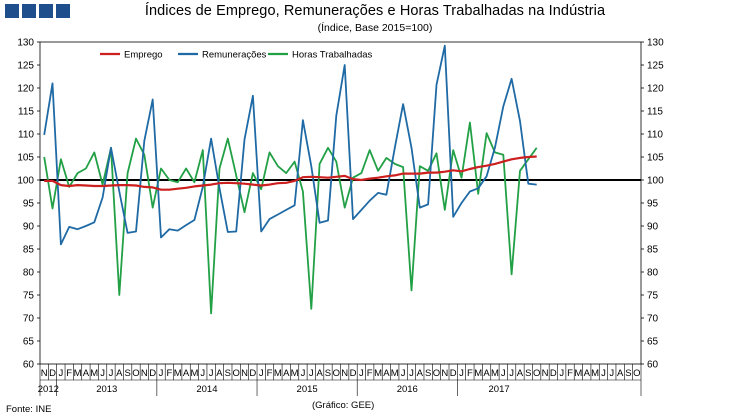 Image resolution: width=750 pixels, height=418 pixels. Describe the element at coordinates (234, 55) in the screenshot. I see `legend-label: Remunerações` at that location.